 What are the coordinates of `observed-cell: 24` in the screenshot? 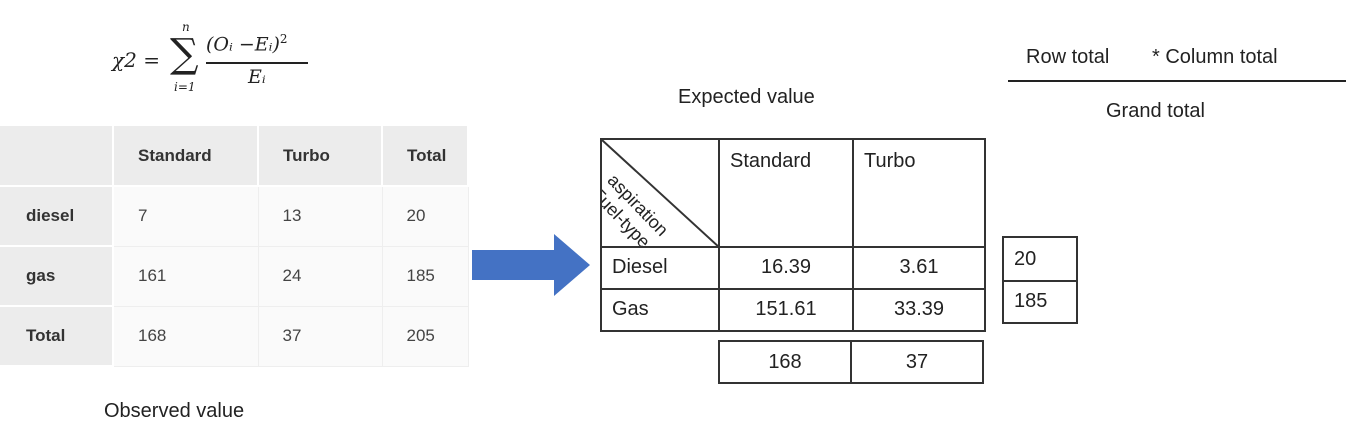 It's located at (320, 276).